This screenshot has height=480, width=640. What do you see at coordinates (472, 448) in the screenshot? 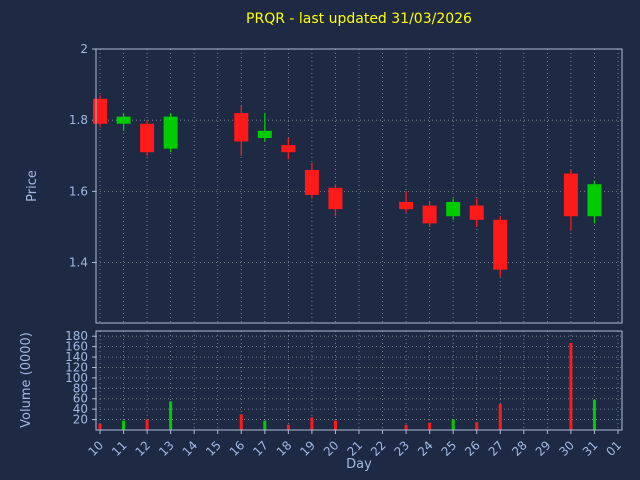
I see `x-tick-label: 26` at bounding box center [472, 448].